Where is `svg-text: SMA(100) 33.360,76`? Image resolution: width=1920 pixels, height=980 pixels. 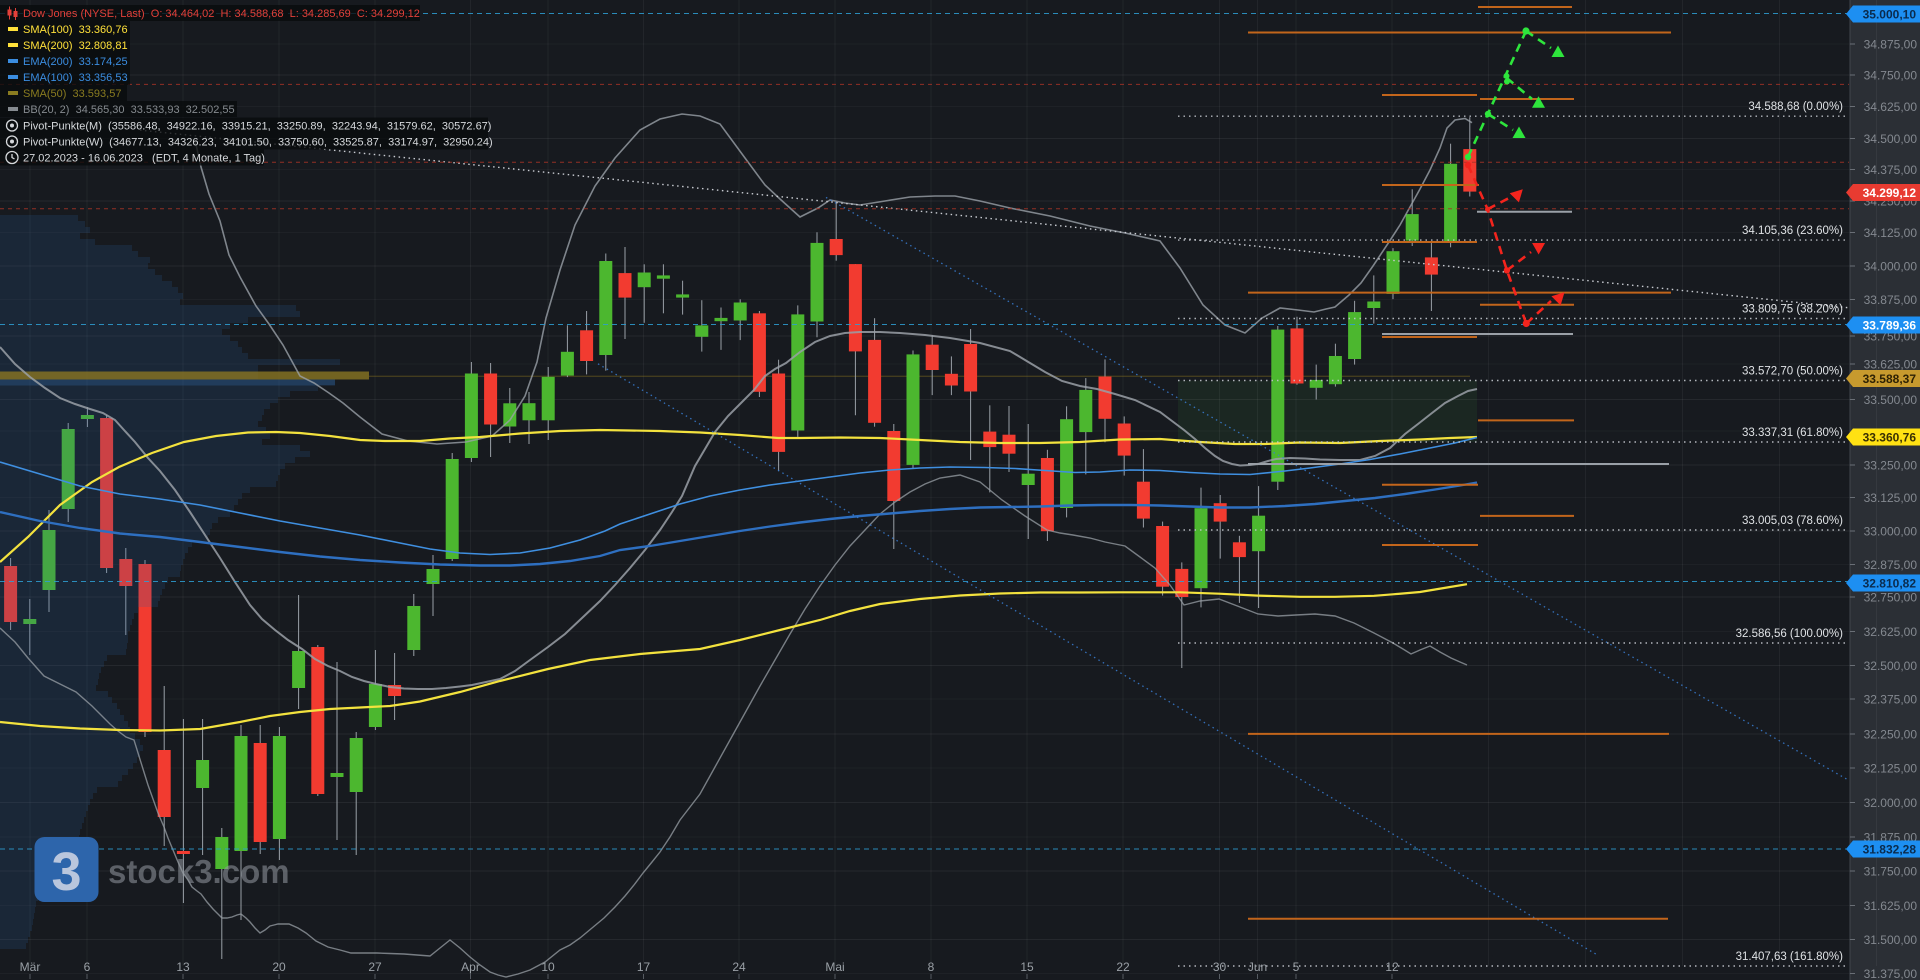 svg-text: SMA(100) 33.360,76 is located at coordinates (75, 30).